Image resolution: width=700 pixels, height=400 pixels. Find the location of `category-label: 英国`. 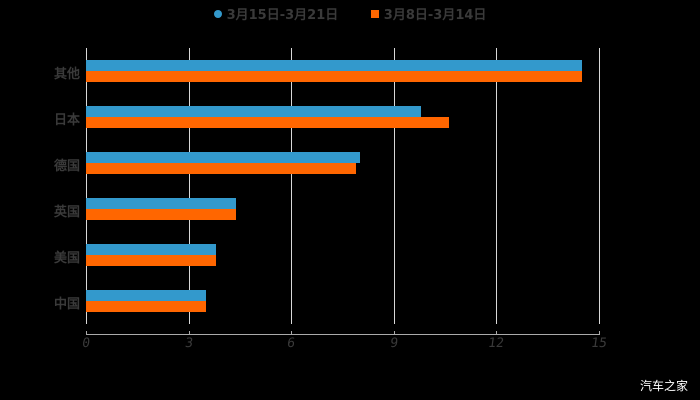

category-label: 英国 is located at coordinates (66, 212).